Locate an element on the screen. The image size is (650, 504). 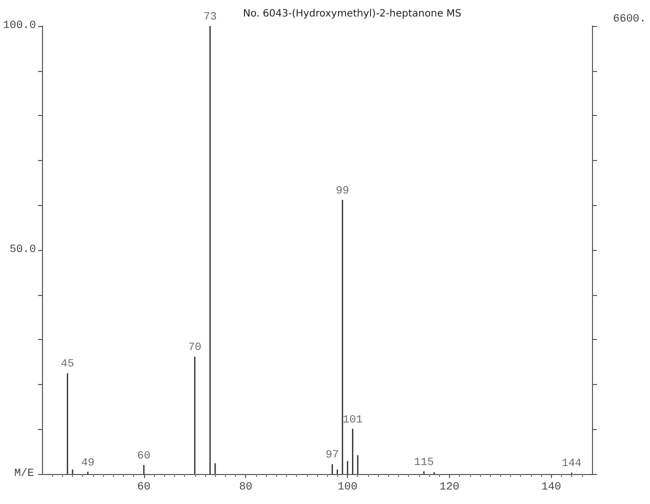
x-axis-title: M/E is located at coordinates (24, 474).